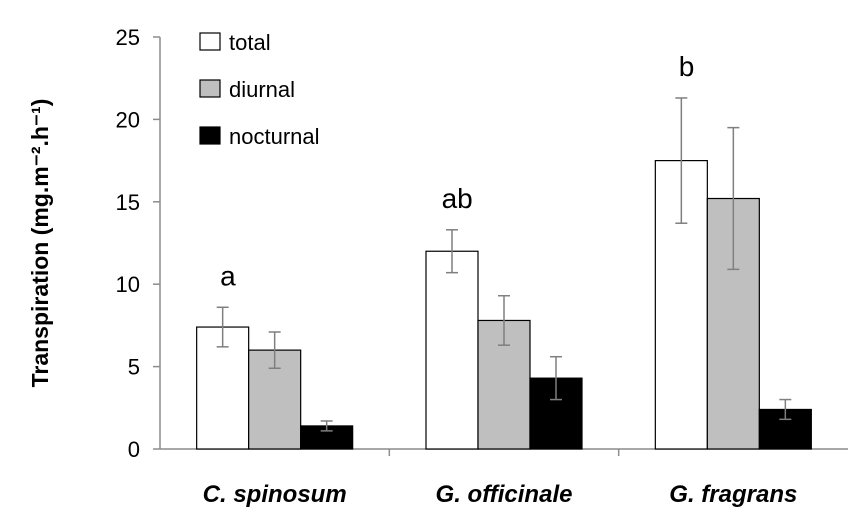 The height and width of the screenshot is (513, 849). What do you see at coordinates (274, 136) in the screenshot?
I see `legend-label: nocturnal` at bounding box center [274, 136].